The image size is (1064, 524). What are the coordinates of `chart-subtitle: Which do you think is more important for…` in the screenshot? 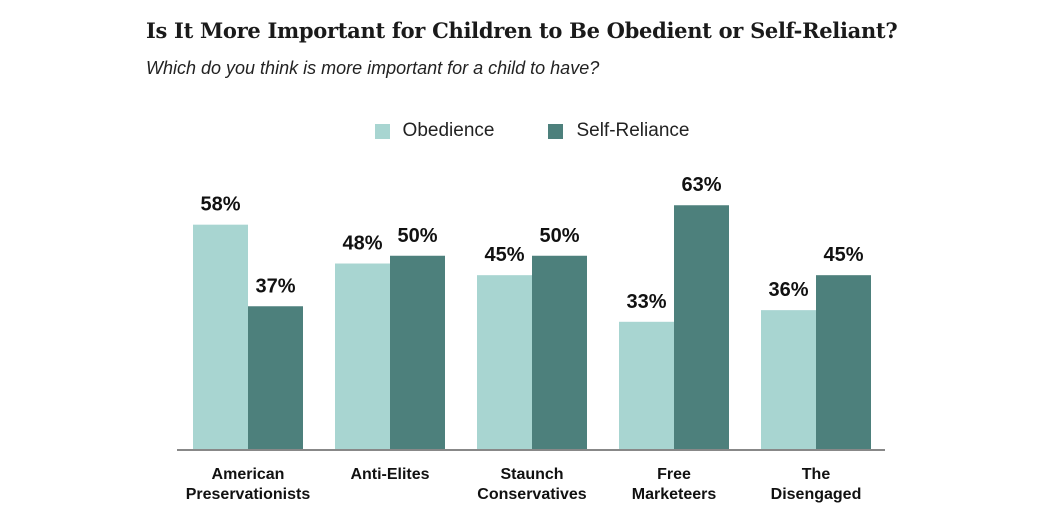 It's located at (373, 68).